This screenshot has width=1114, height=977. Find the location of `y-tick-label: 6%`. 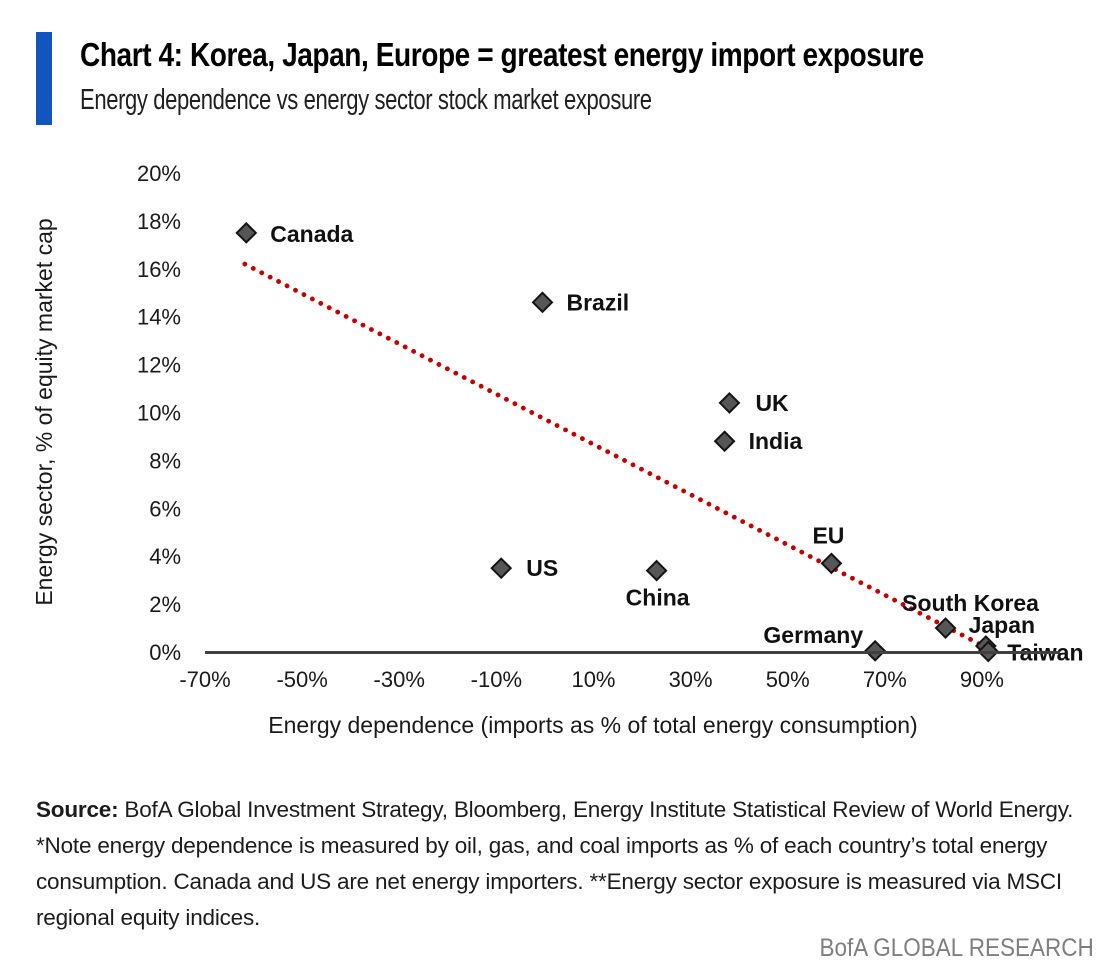

y-tick-label: 6% is located at coordinates (165, 508).